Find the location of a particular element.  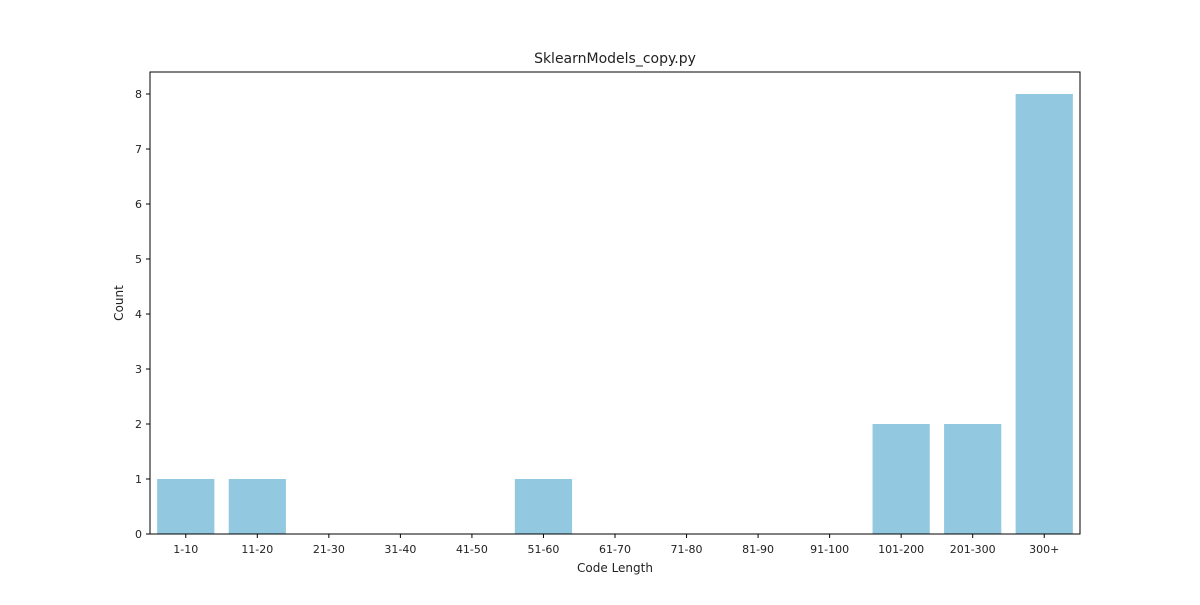

y-axis-title: Count is located at coordinates (119, 303).